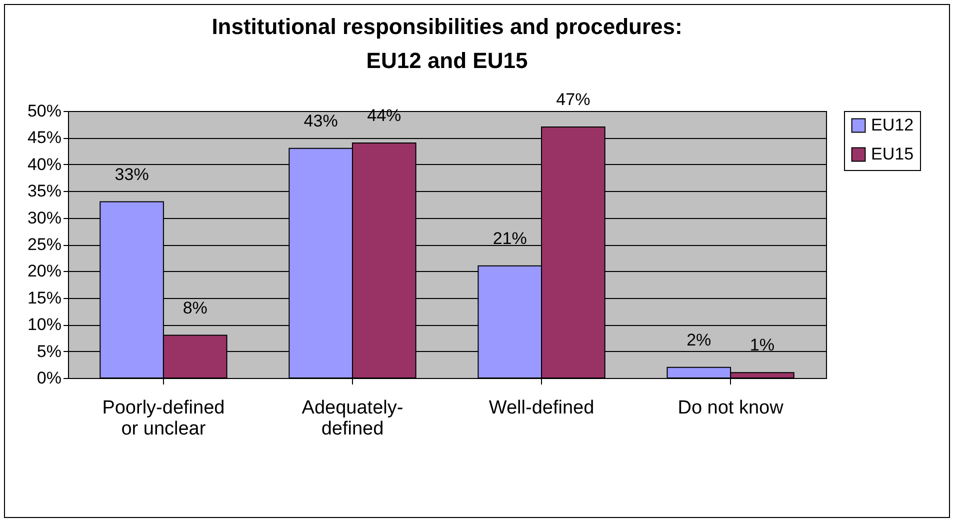 The height and width of the screenshot is (524, 956). What do you see at coordinates (49, 351) in the screenshot?
I see `y-tick-label: 5%` at bounding box center [49, 351].